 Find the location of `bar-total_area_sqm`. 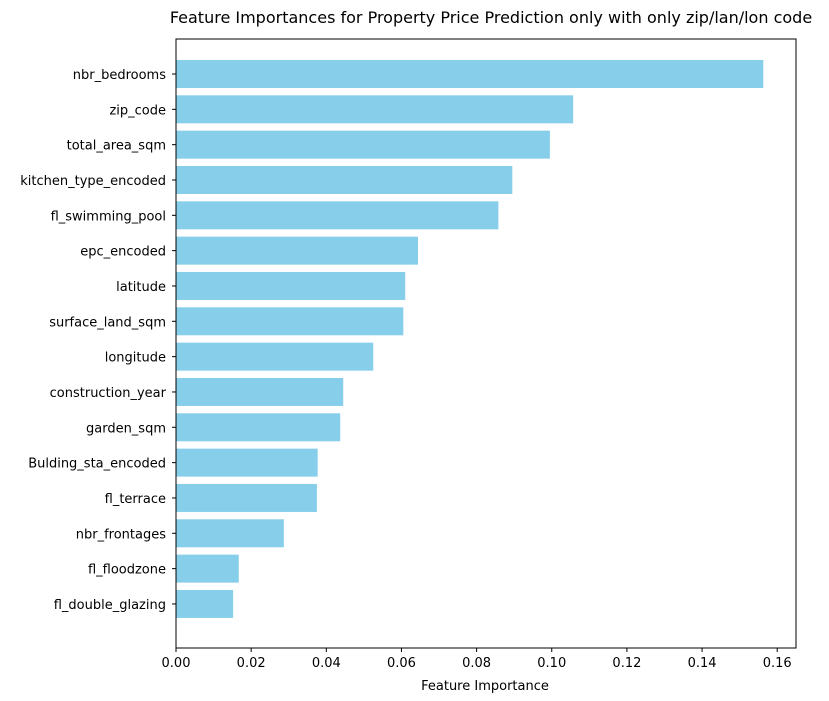

bar-total_area_sqm is located at coordinates (363, 144).